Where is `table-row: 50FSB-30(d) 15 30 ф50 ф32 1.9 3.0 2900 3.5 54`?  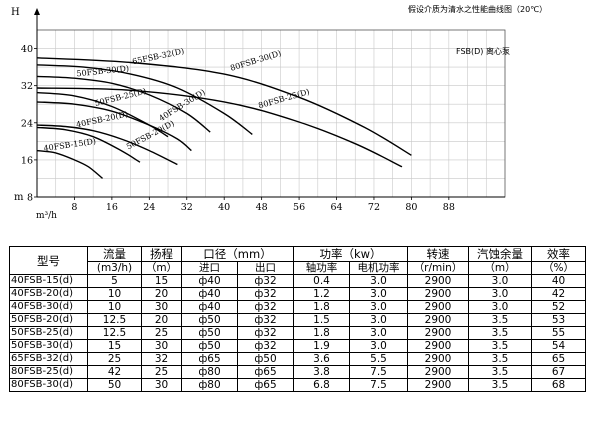 table-row: 50FSB-30(d) 15 30 ф50 ф32 1.9 3.0 2900 3.5 54 is located at coordinates (298, 346).